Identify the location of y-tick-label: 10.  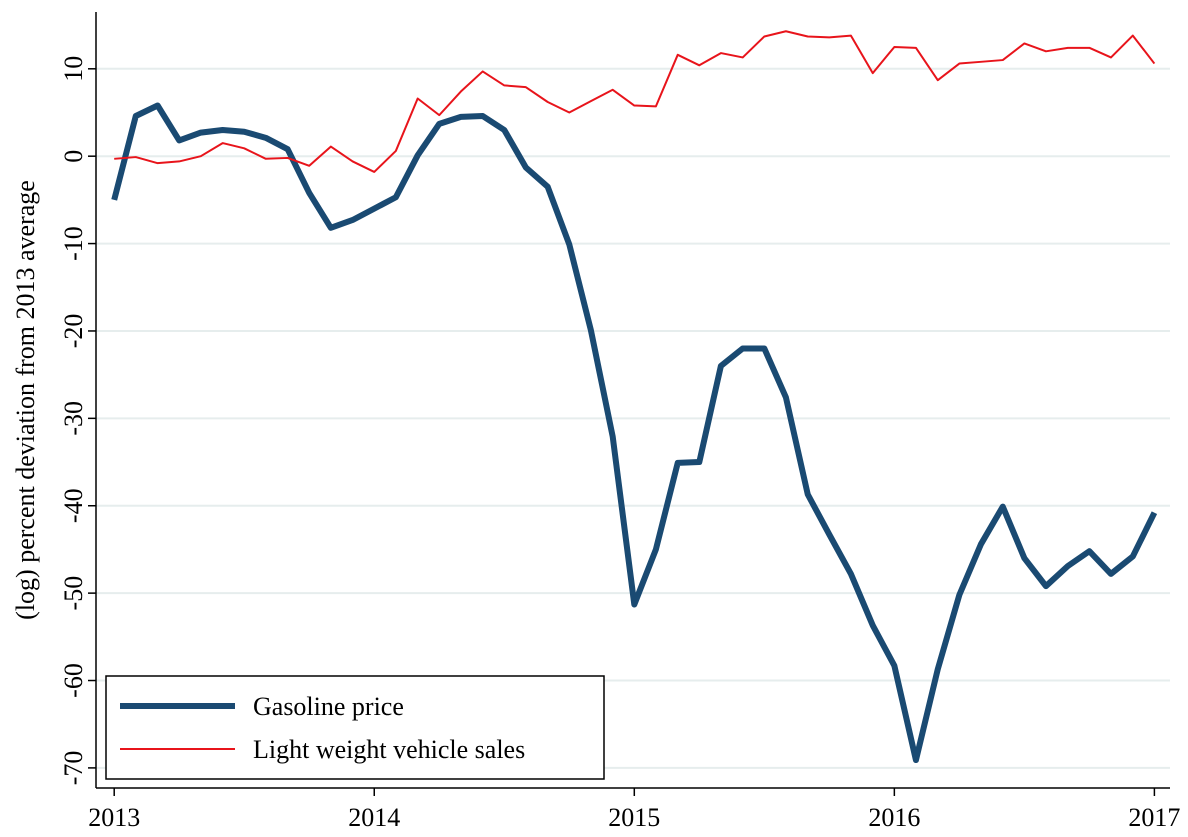
(73, 69).